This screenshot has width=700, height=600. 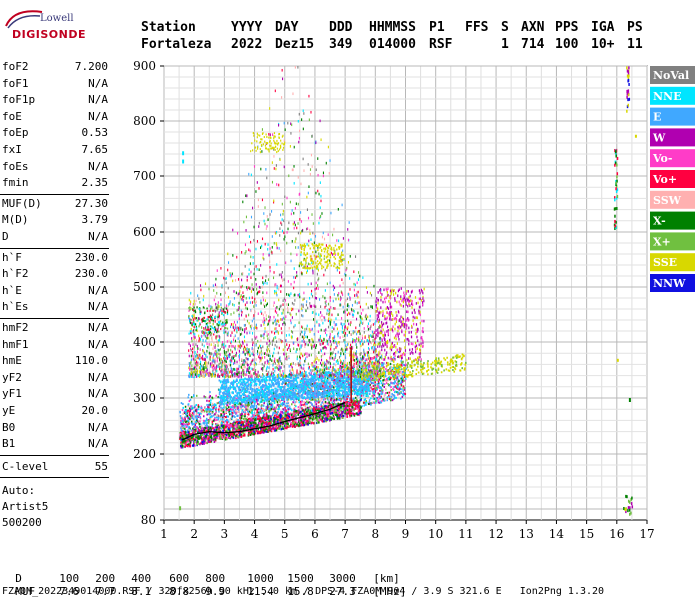 I want to click on param-mufd: MUF(D) 27.30, so click(x=55, y=205).